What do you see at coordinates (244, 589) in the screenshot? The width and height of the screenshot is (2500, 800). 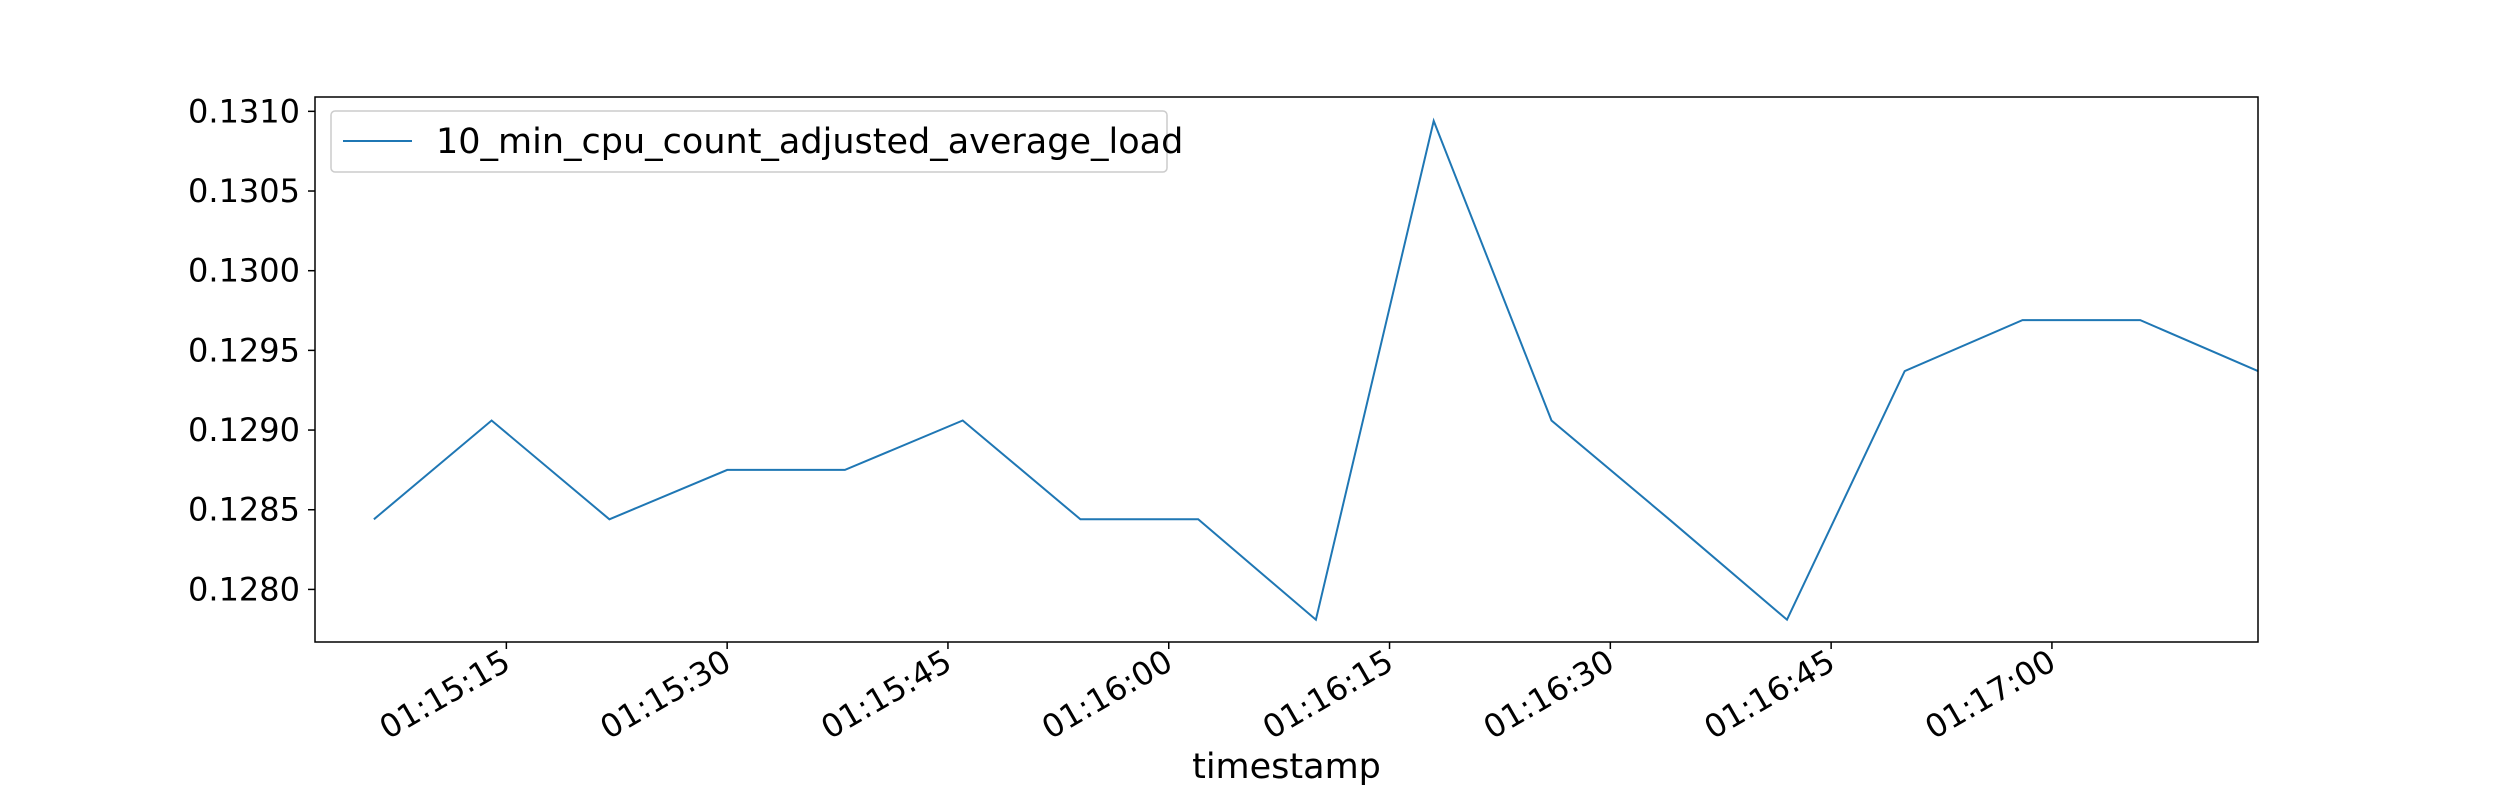 I see `y-tick-label: 0.1280` at bounding box center [244, 589].